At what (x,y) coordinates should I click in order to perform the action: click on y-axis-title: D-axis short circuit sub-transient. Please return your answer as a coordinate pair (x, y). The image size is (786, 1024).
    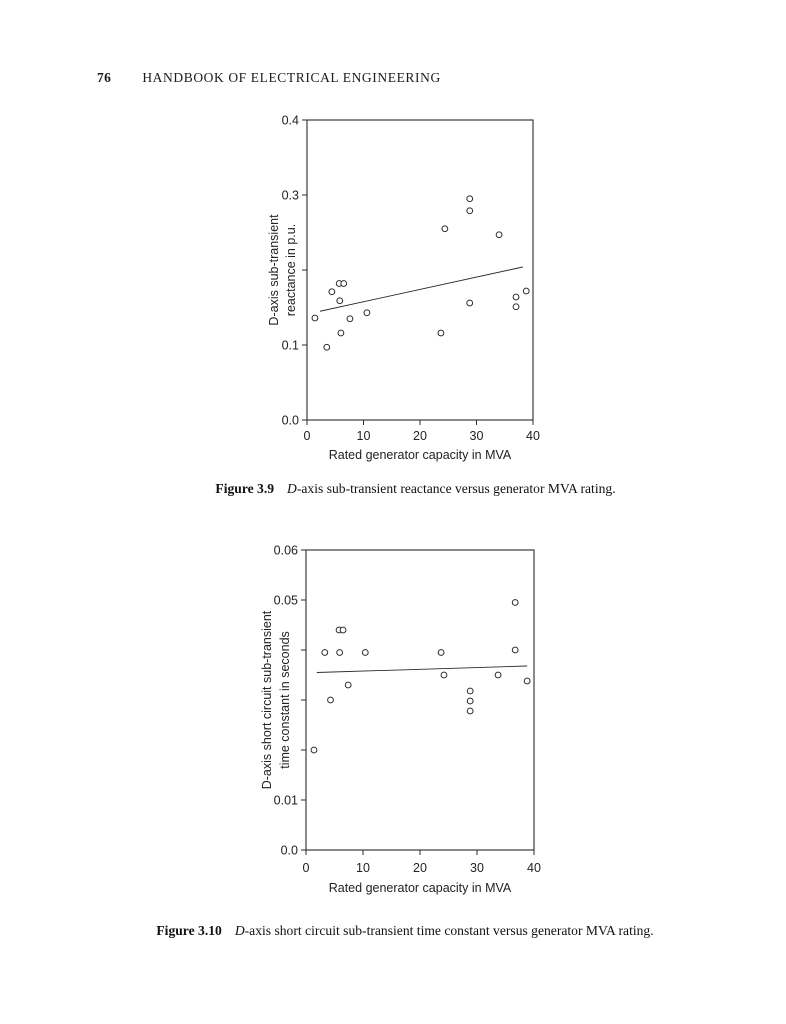
    Looking at the image, I should click on (267, 699).